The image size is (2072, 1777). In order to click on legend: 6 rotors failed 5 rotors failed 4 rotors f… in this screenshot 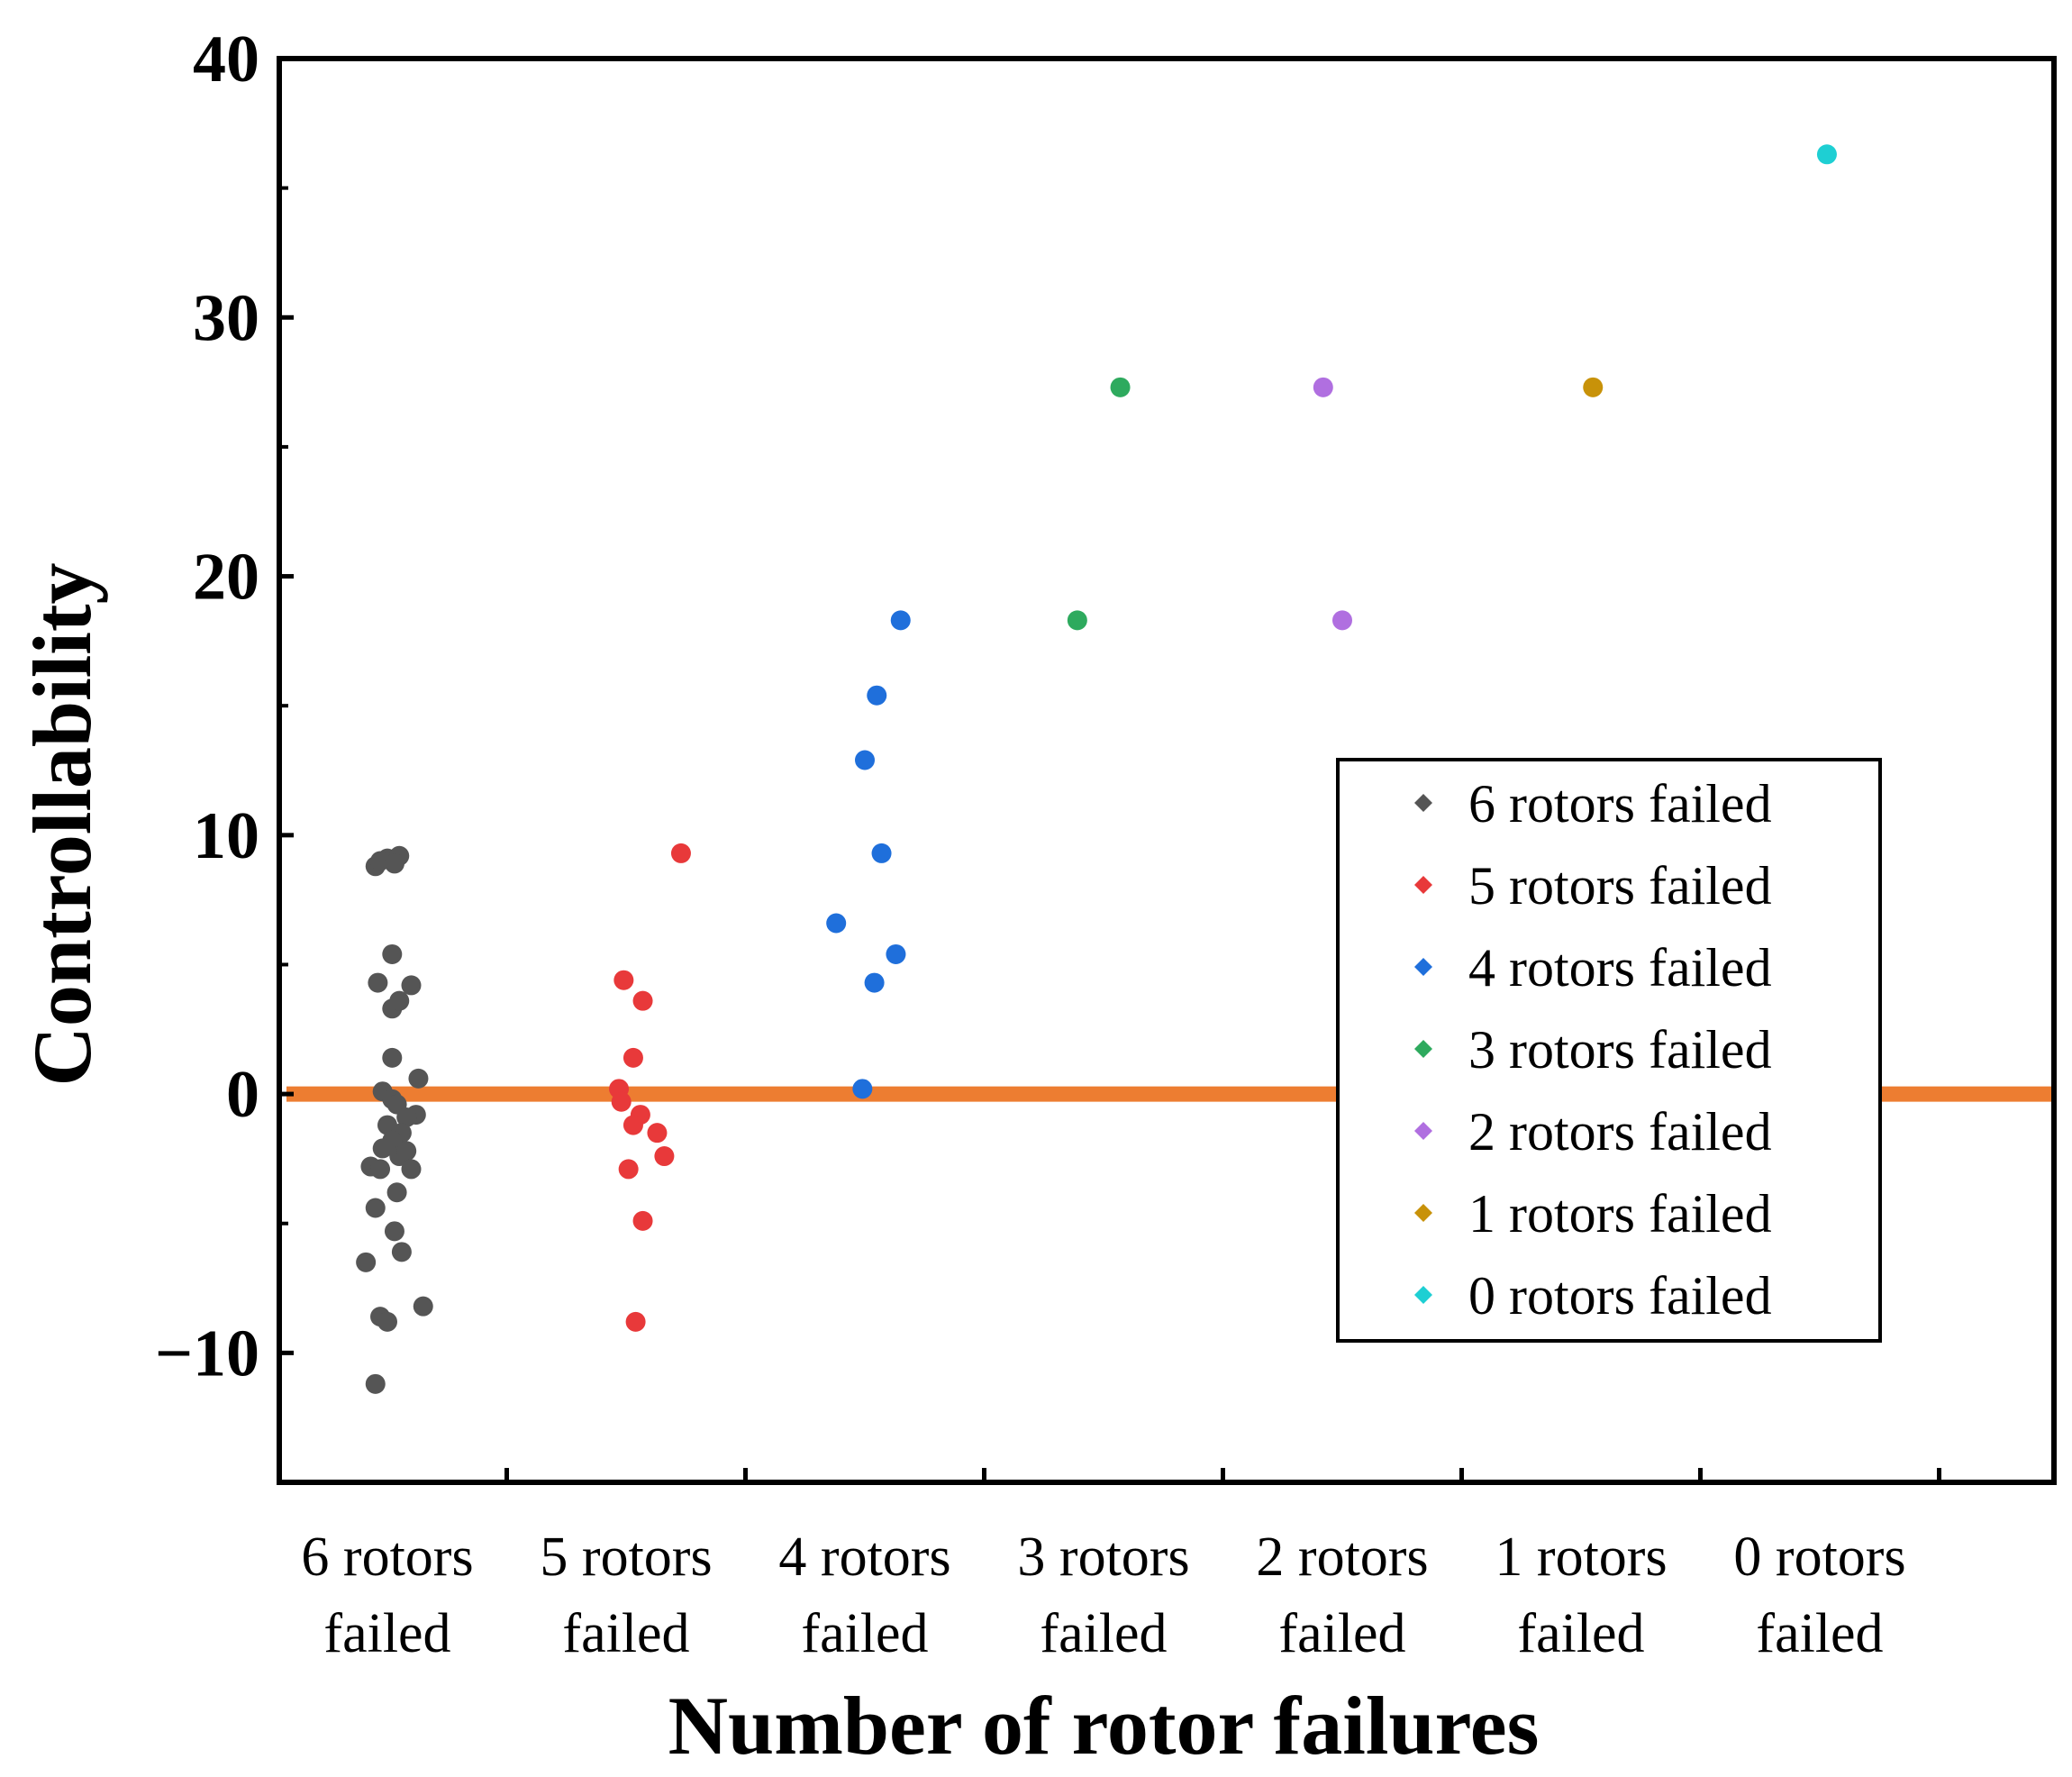, I will do `click(1609, 1050)`.